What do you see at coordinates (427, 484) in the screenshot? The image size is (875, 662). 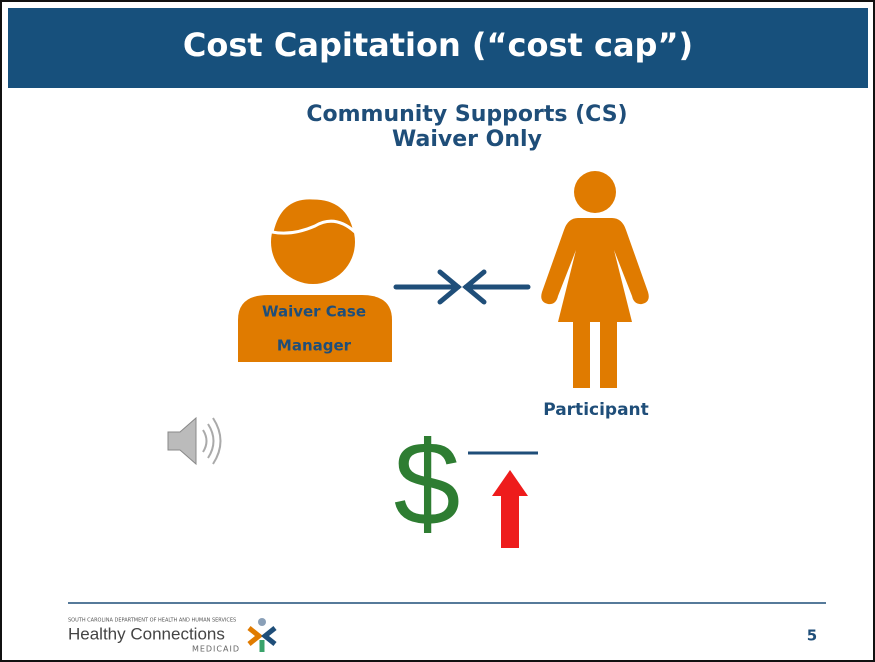 I see `dollar-sign: $` at bounding box center [427, 484].